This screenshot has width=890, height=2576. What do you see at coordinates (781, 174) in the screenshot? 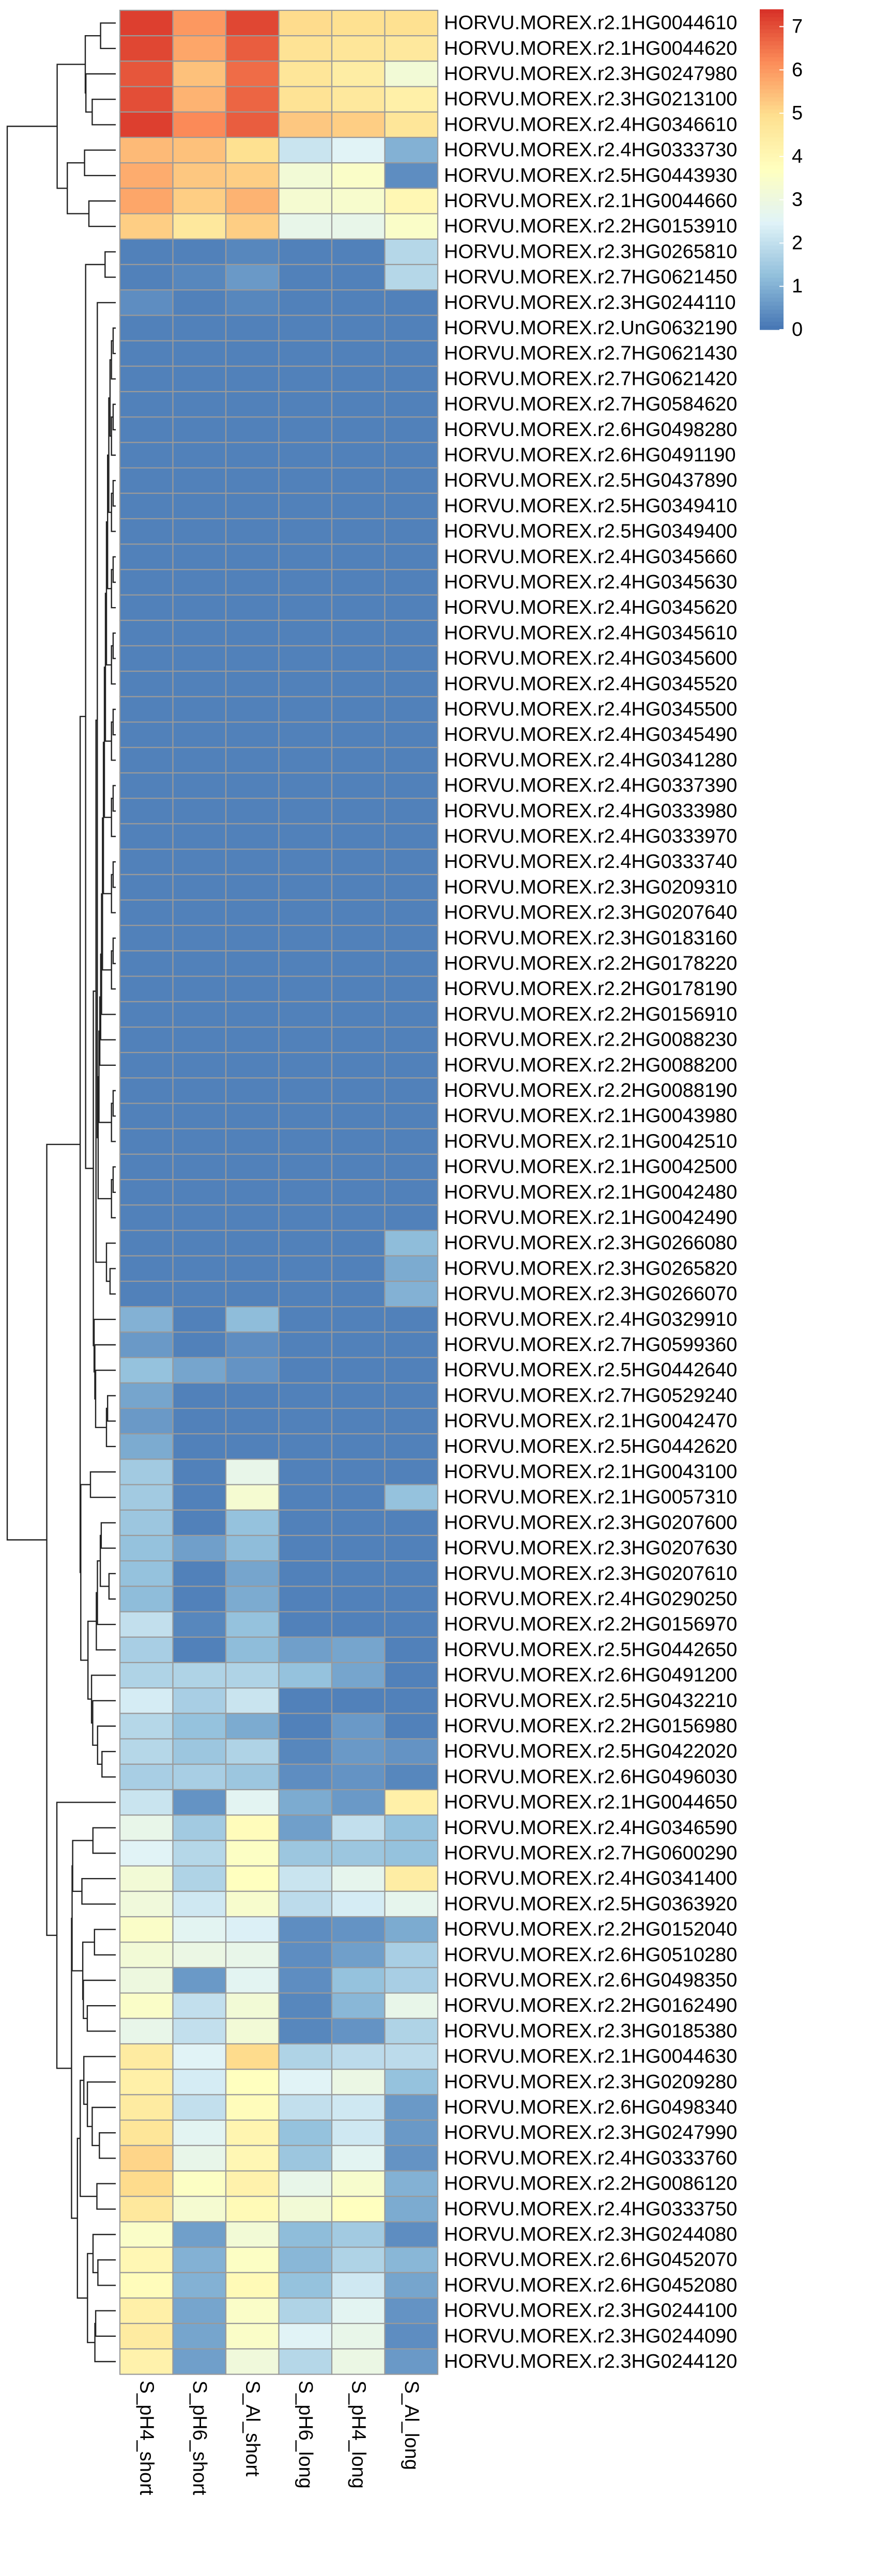
I see `color-legend: 0 1 2 3 4 5 6 7` at bounding box center [781, 174].